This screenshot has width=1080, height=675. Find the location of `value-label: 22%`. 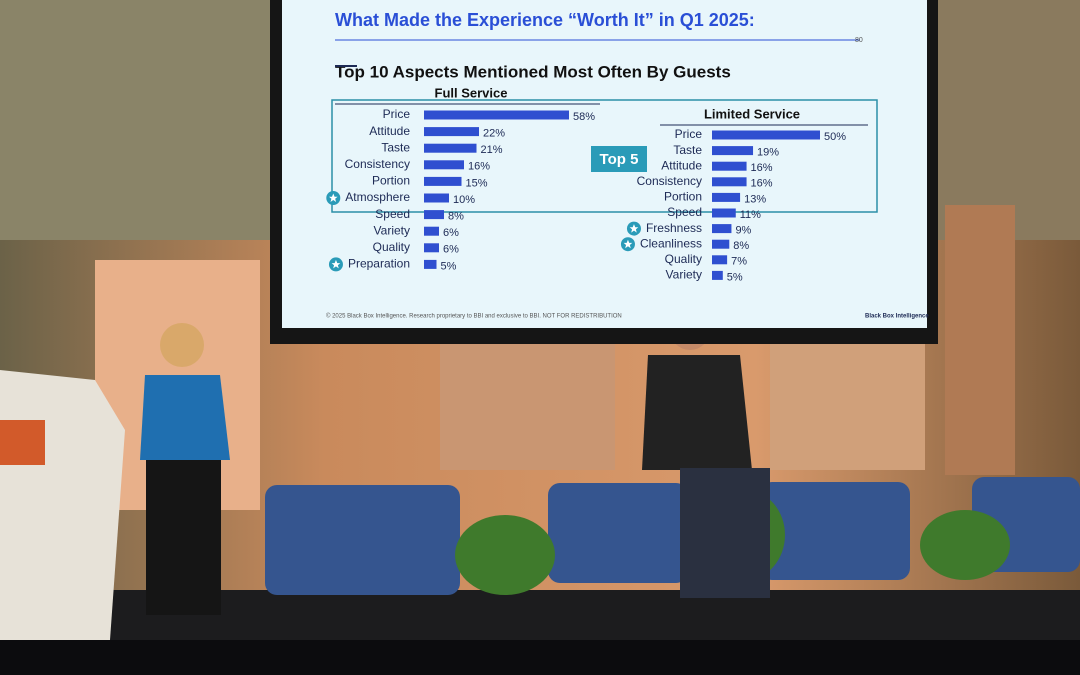

value-label: 22% is located at coordinates (494, 134).